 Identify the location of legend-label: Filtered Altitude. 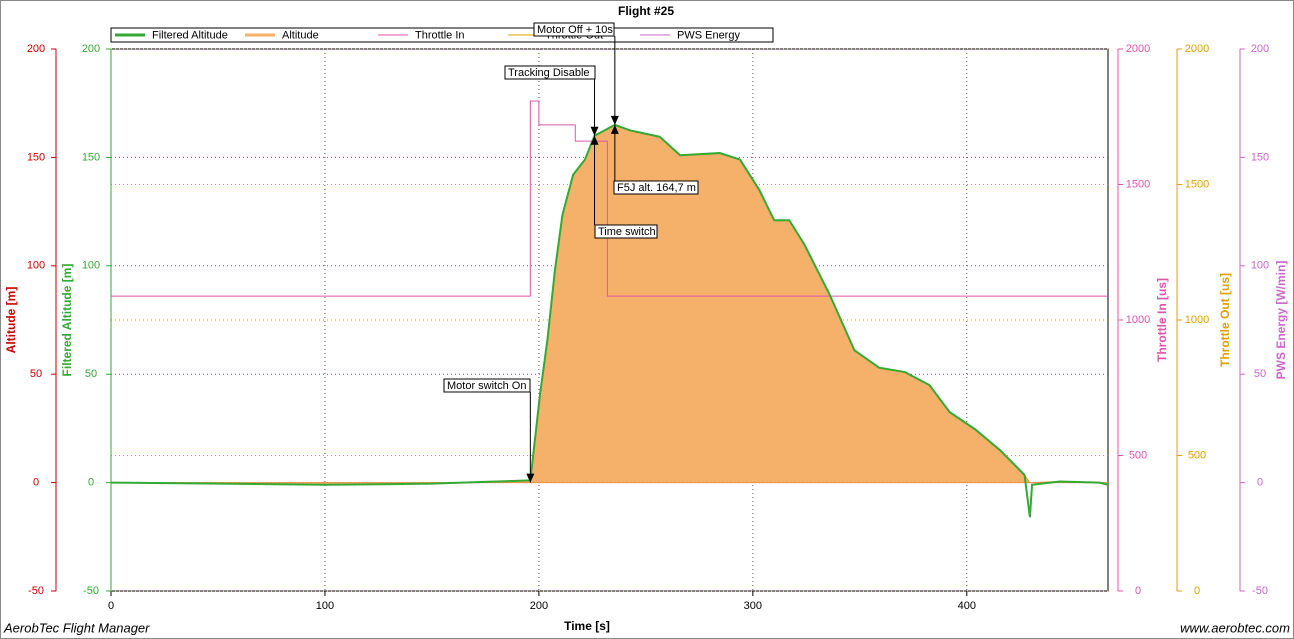
(190, 35).